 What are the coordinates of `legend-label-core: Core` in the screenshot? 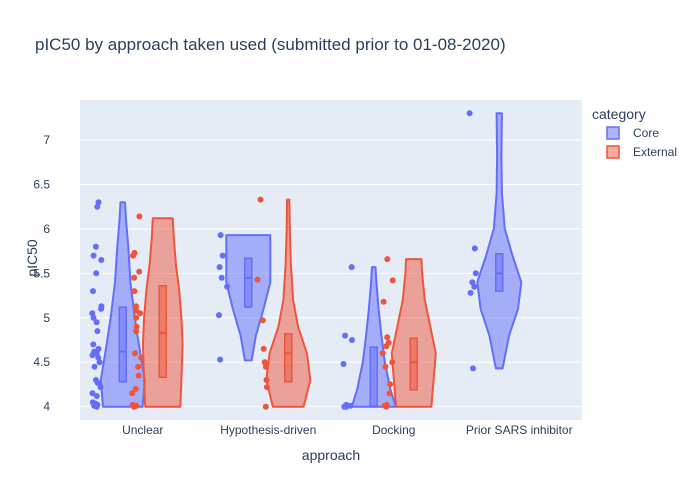 It's located at (646, 133).